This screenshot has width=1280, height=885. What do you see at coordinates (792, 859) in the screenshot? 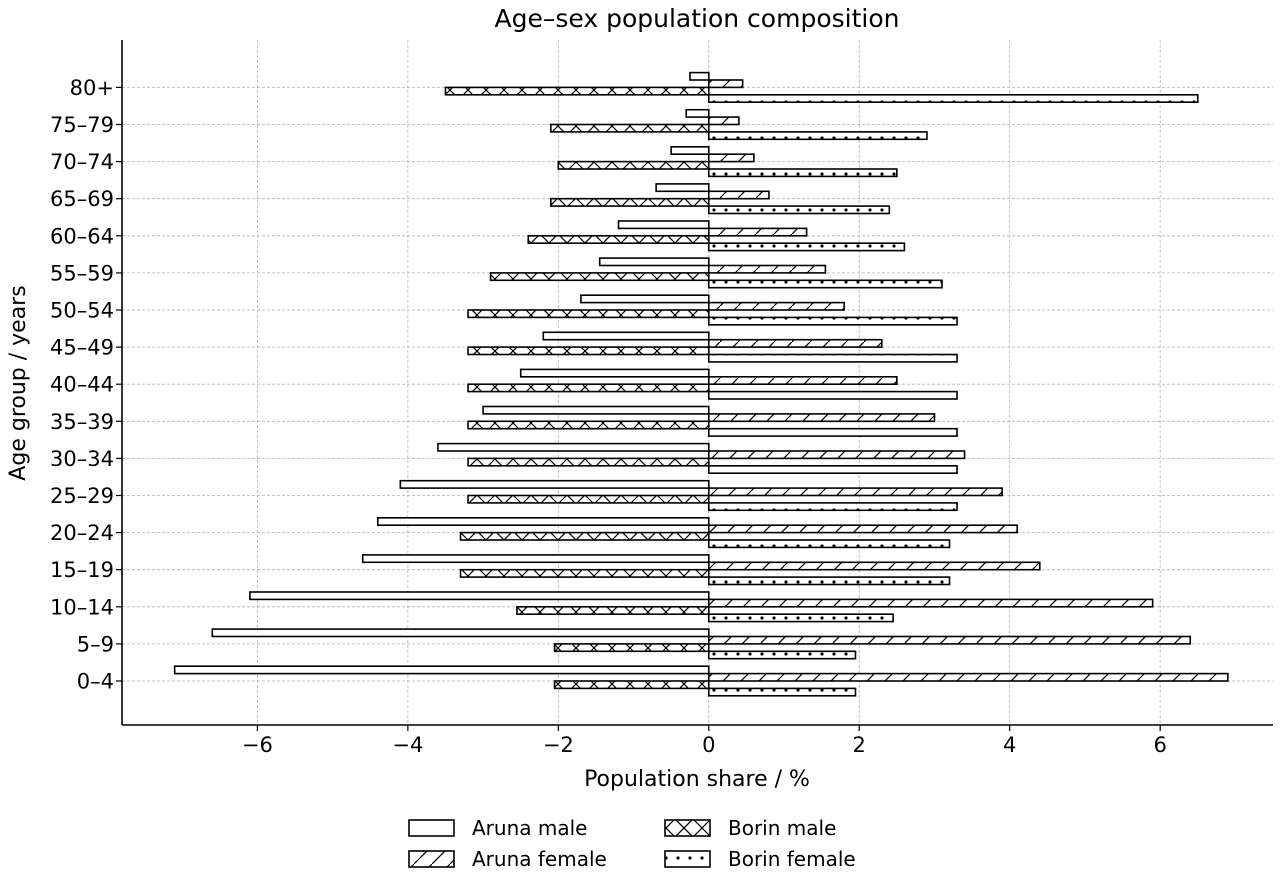
I see `legend-label-borin-female: Borin female` at bounding box center [792, 859].